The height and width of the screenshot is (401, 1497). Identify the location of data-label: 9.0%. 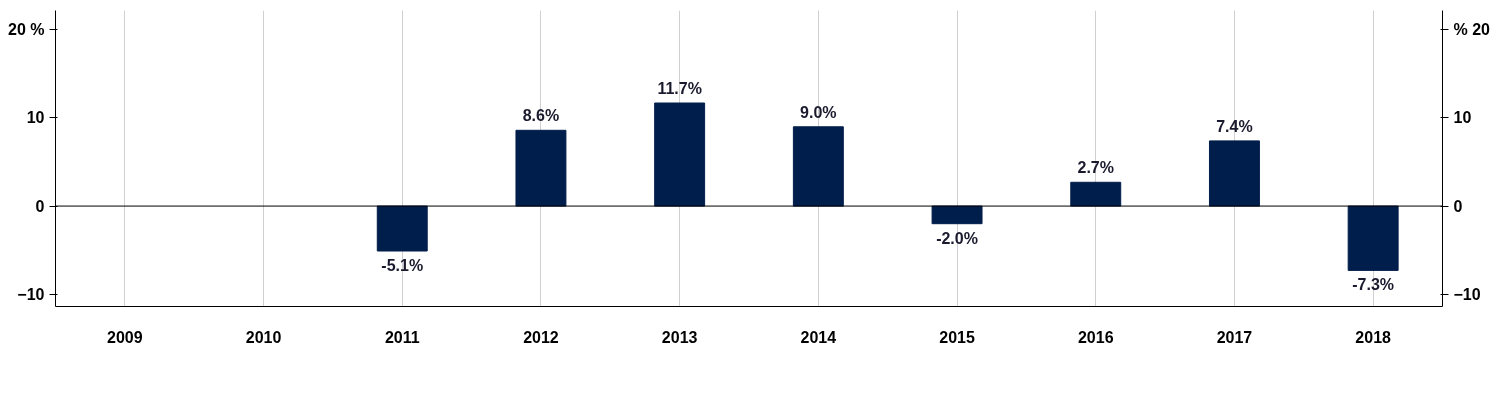
(818, 112).